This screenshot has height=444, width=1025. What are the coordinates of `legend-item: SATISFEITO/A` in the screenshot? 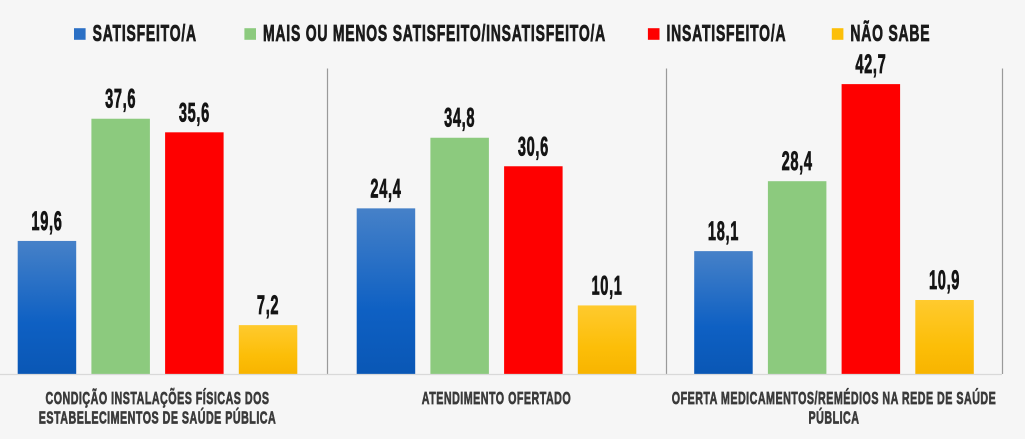 It's located at (135, 34).